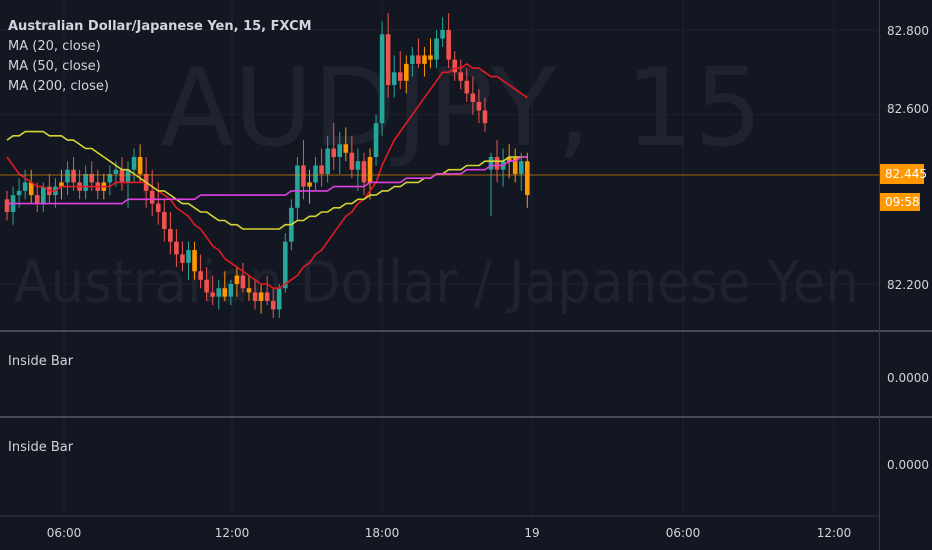 The image size is (932, 550). I want to click on indicator-ma200: MA (200, close), so click(58, 86).